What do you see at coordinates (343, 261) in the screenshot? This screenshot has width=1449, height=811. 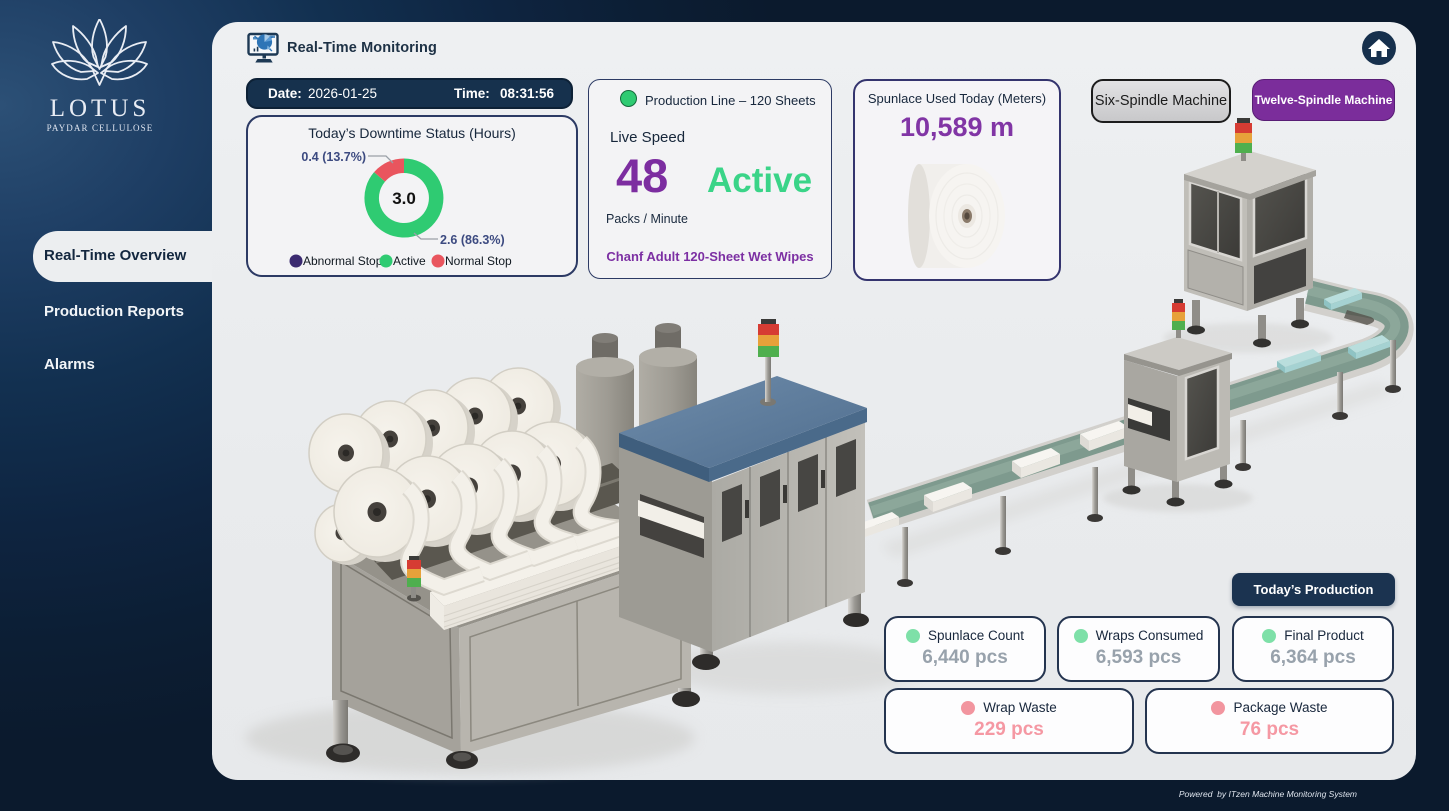 I see `svg-text: Abnormal Stop` at bounding box center [343, 261].